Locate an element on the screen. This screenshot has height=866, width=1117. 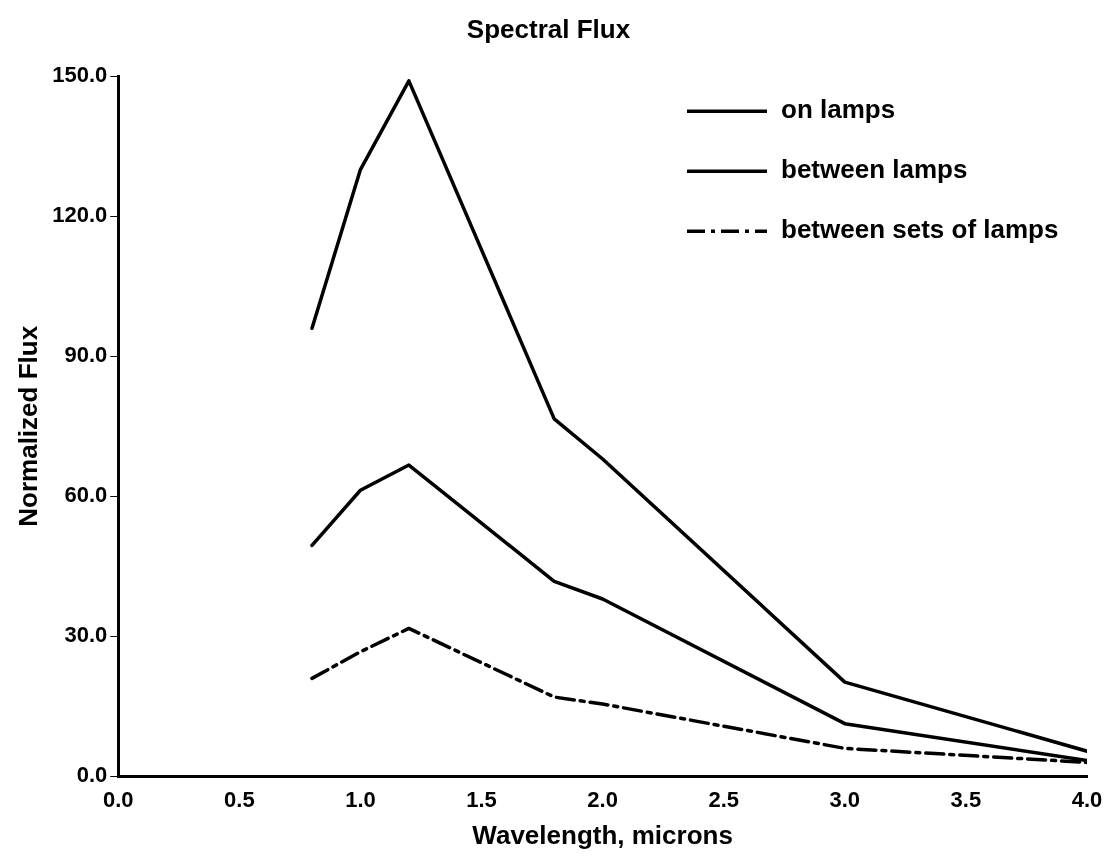
x-tick-label: 1.5 is located at coordinates (481, 799).